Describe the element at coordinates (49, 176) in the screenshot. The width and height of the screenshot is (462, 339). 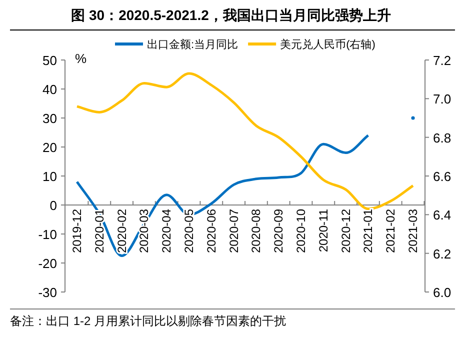
I see `y-tick-label: 10` at that location.